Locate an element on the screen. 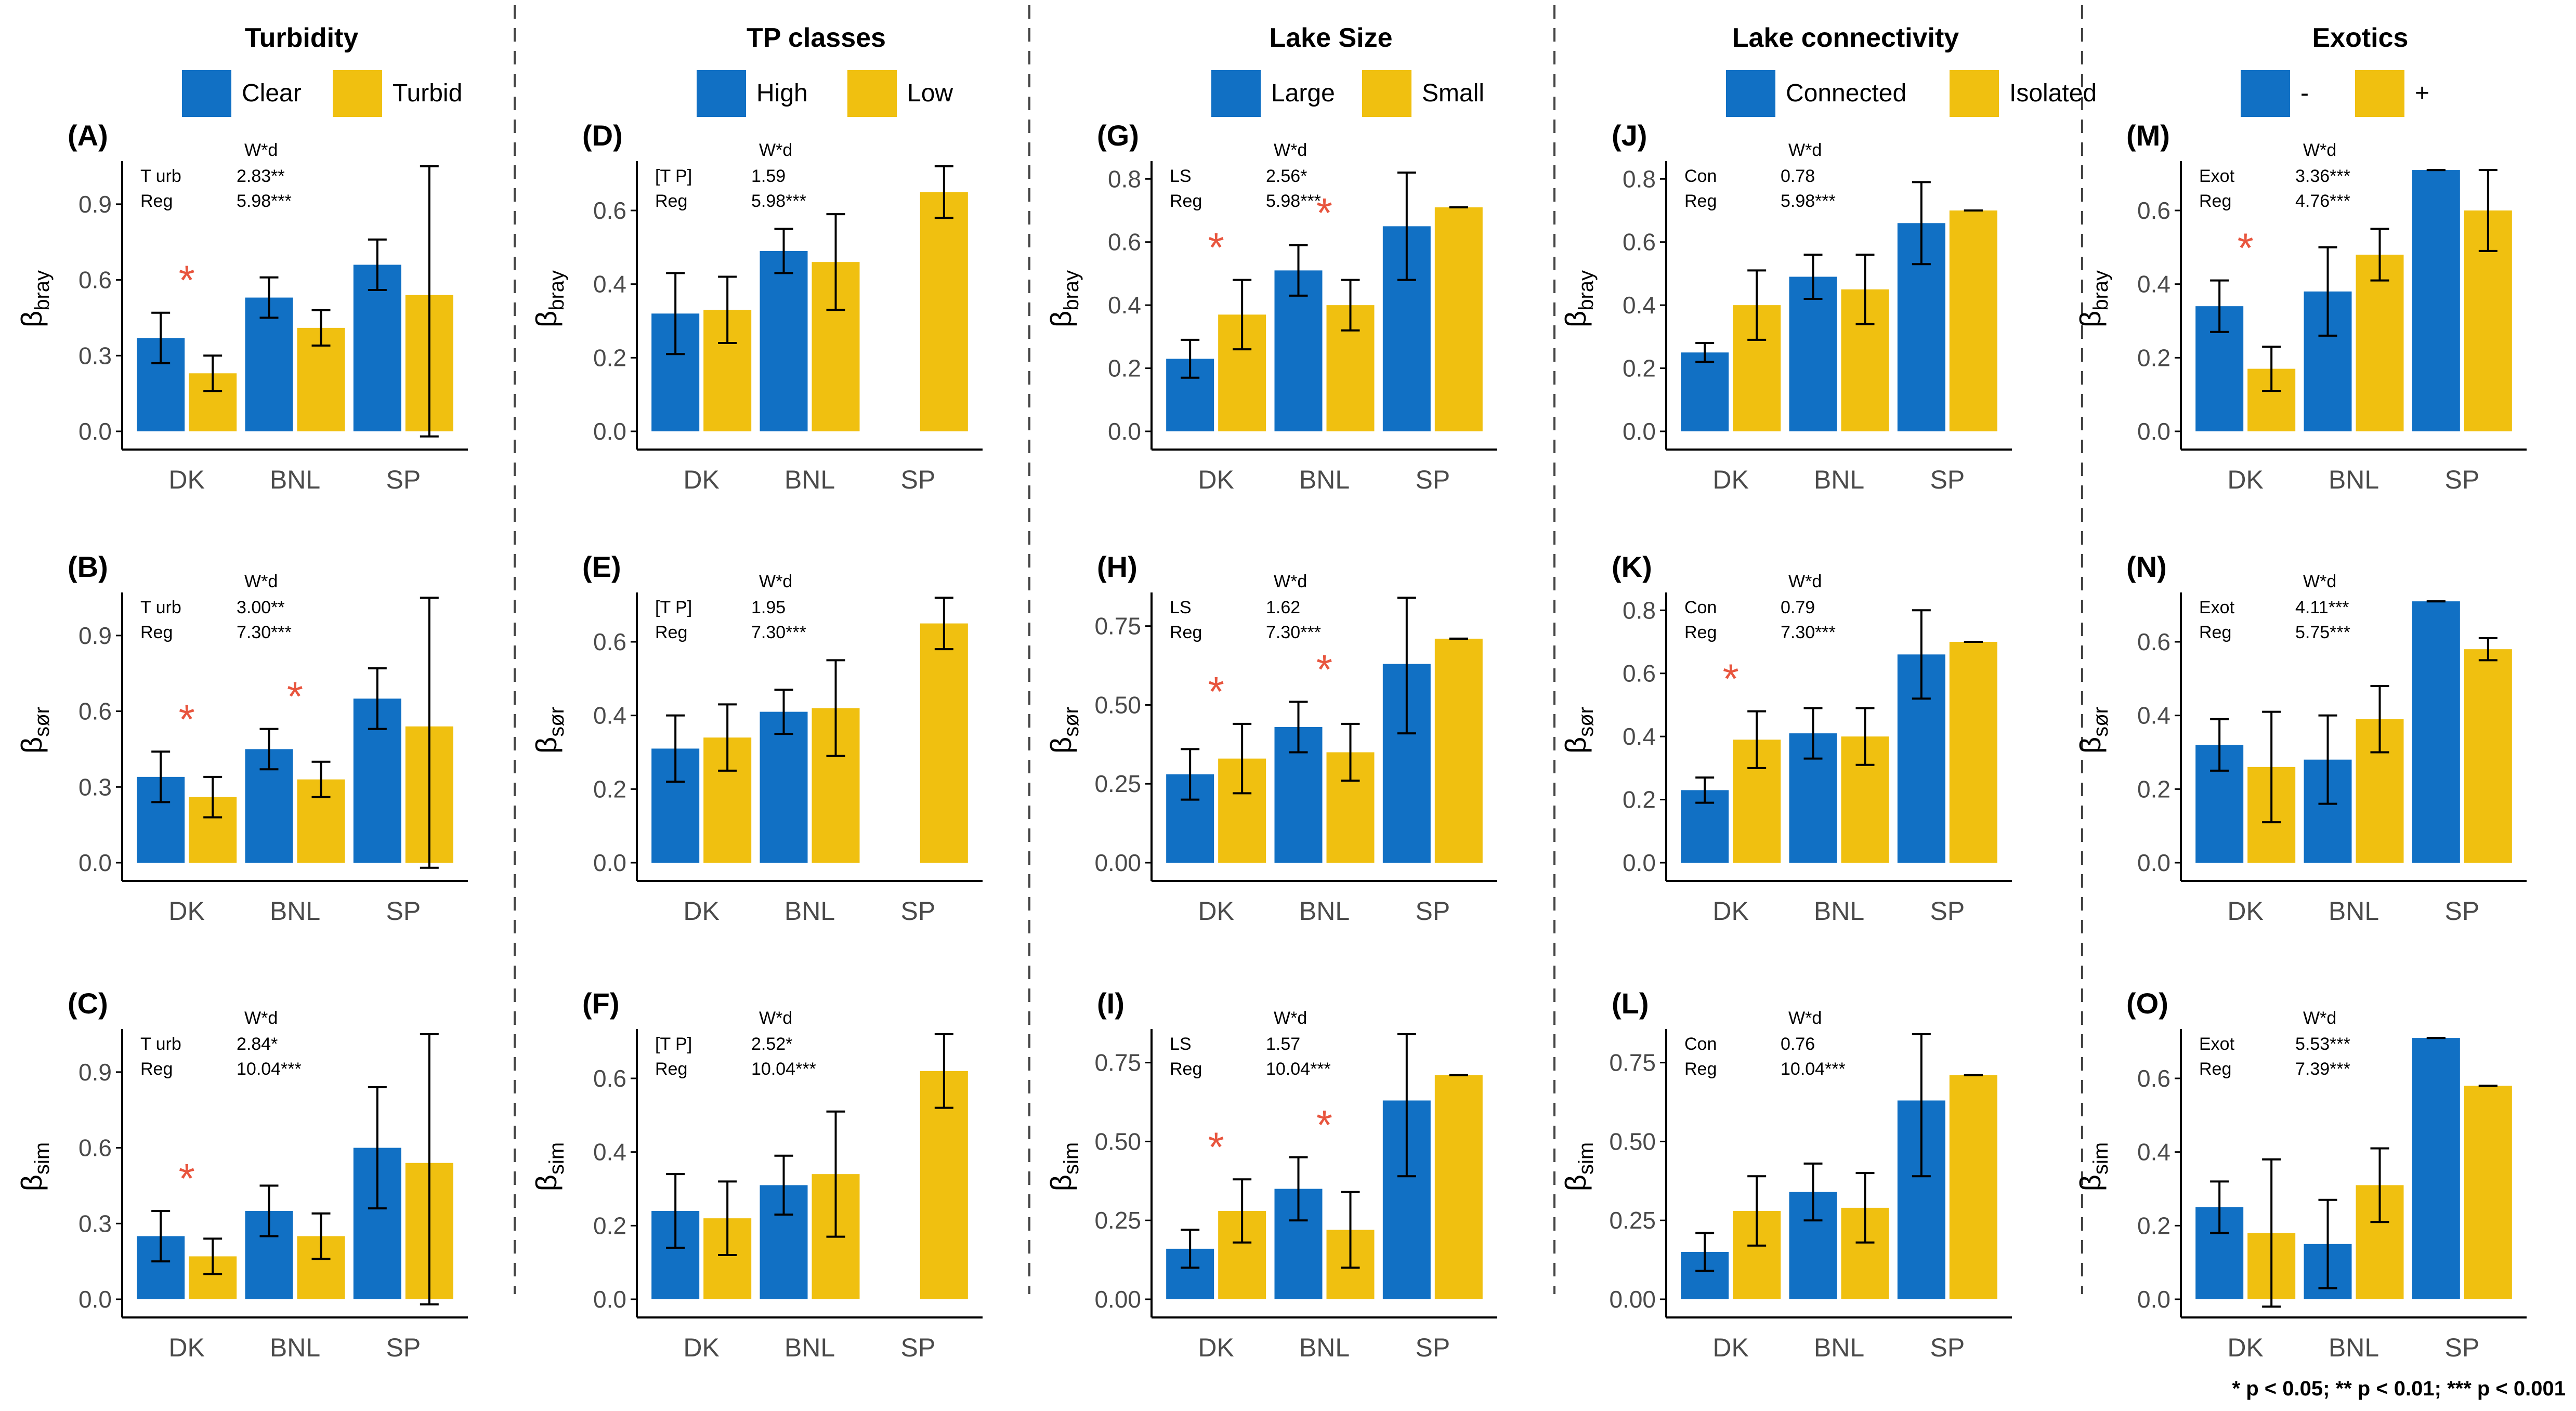 The height and width of the screenshot is (1411, 2576). column-title: Lake Size is located at coordinates (1330, 38).